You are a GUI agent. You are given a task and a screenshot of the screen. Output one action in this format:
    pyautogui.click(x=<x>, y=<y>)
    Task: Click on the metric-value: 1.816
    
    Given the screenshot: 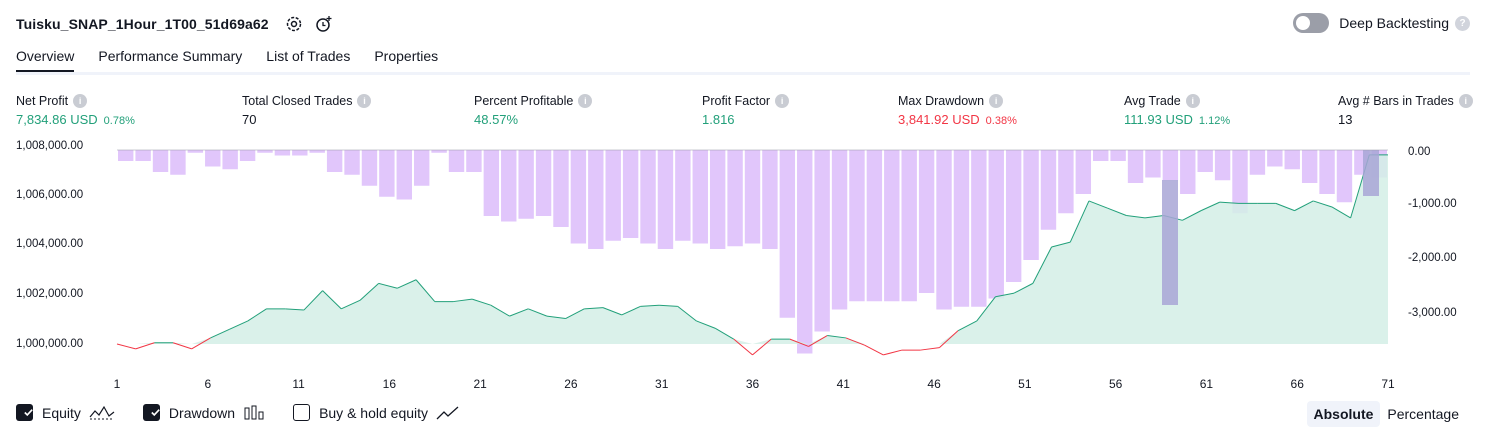 What is the action you would take?
    pyautogui.click(x=718, y=119)
    